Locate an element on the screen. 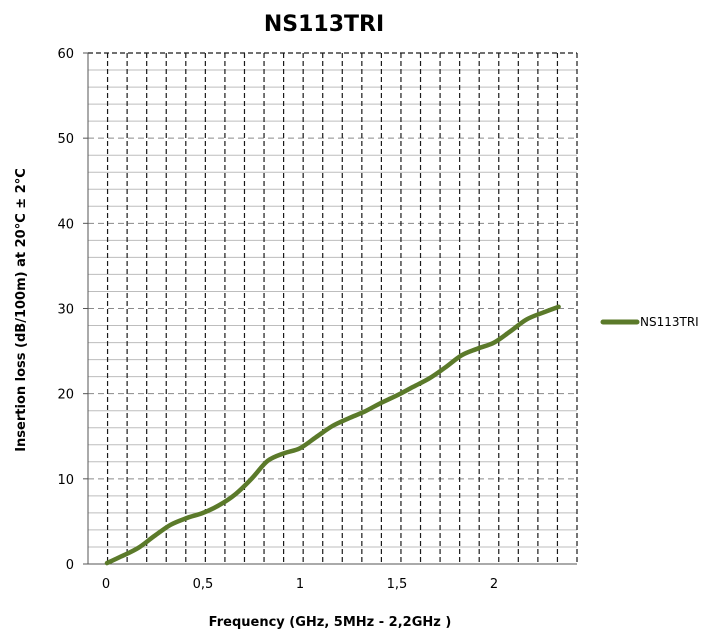 The width and height of the screenshot is (705, 635). y-tick-label: 50 is located at coordinates (65, 139).